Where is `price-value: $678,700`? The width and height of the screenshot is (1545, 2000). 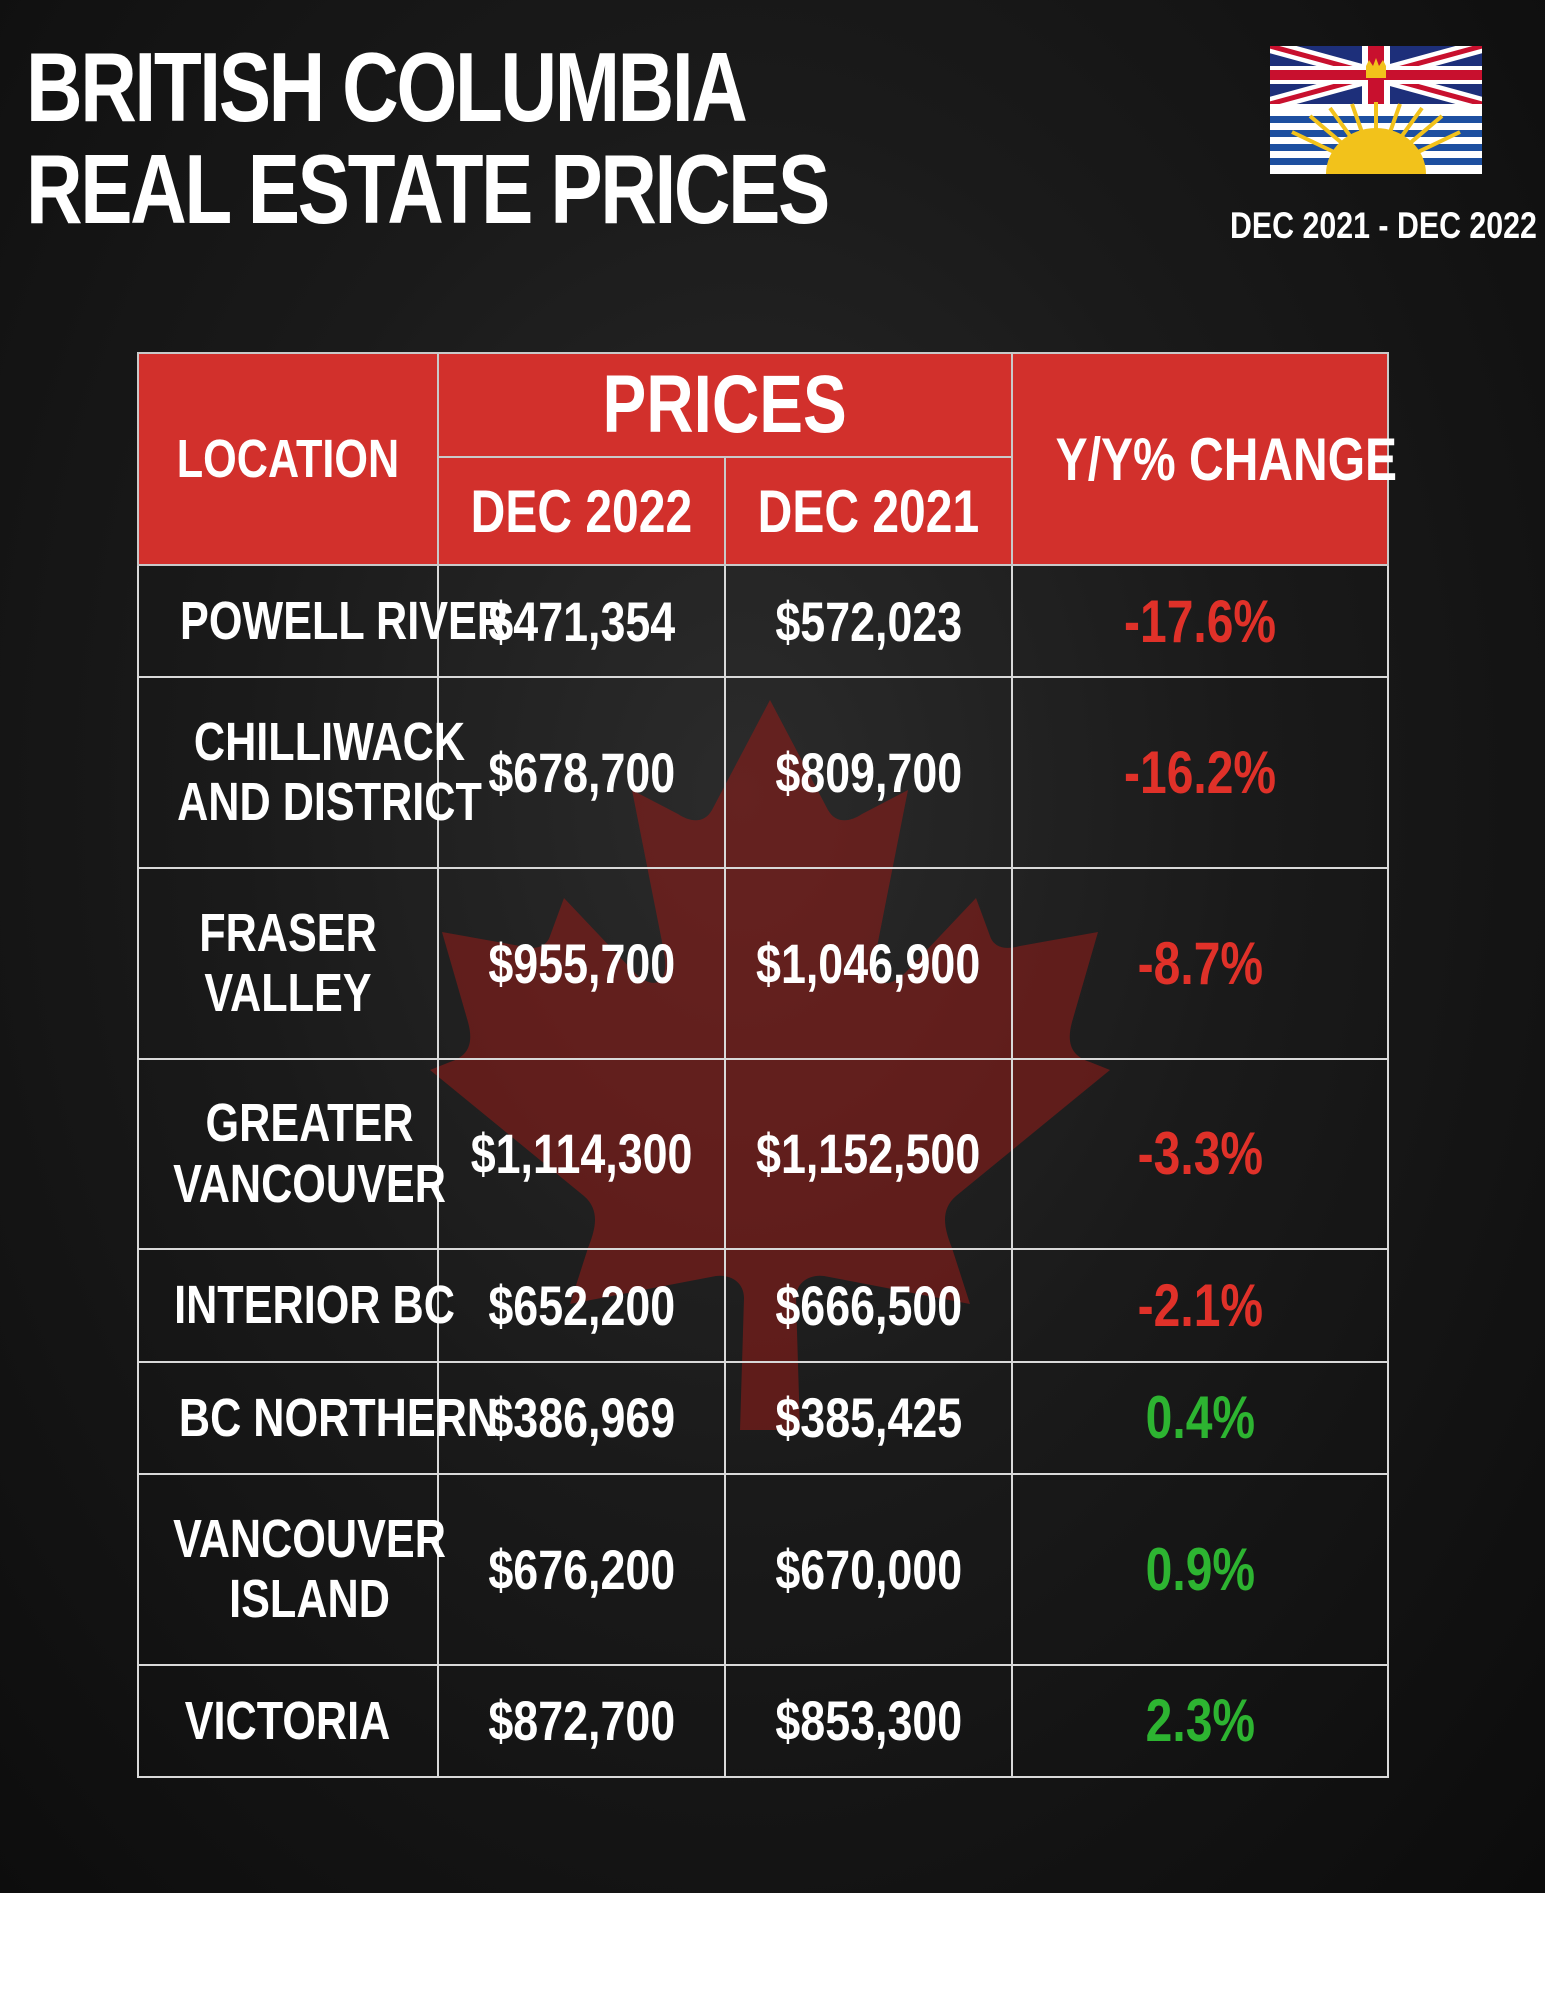 price-value: $678,700 is located at coordinates (581, 773).